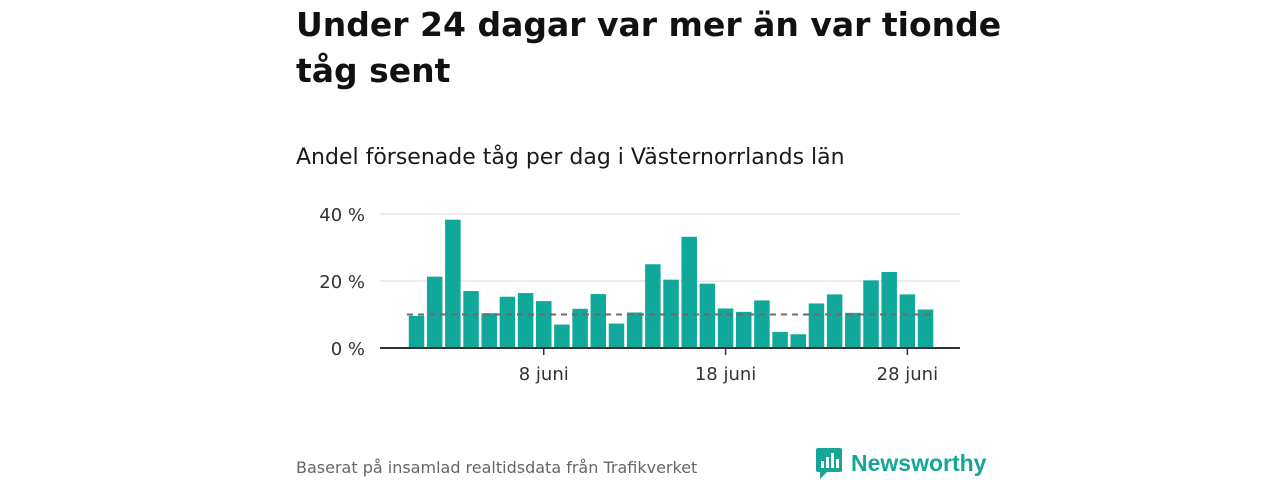  I want to click on gridlines, so click(670, 247).